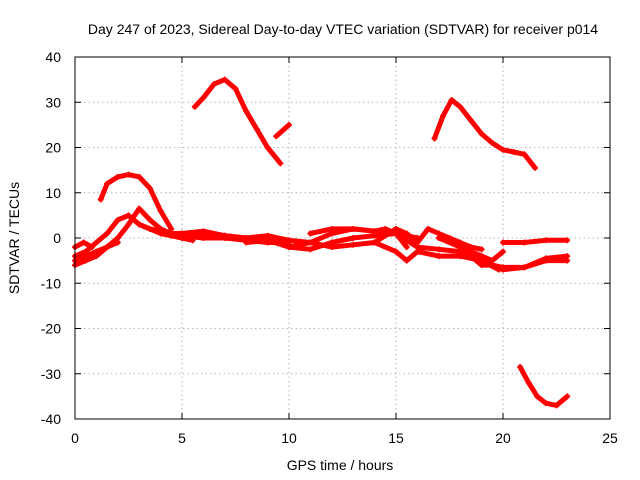 The width and height of the screenshot is (640, 480). Describe the element at coordinates (51, 329) in the screenshot. I see `y-tick-label: -20` at that location.